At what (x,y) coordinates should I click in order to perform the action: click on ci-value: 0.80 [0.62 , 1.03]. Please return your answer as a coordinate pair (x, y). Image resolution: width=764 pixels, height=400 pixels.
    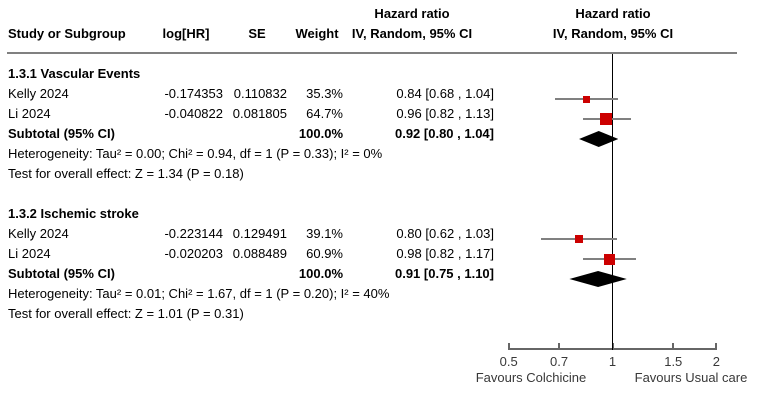
    Looking at the image, I should click on (445, 233).